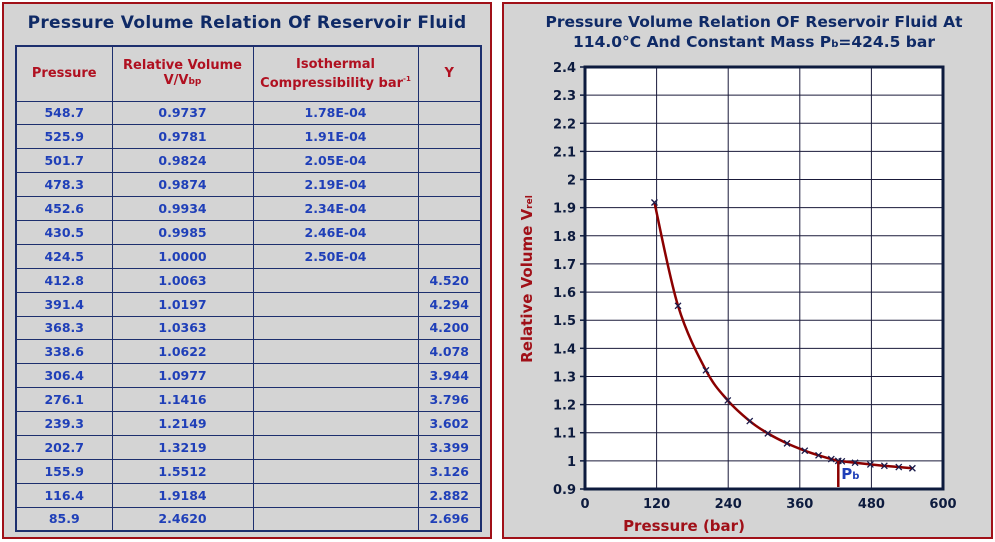 This screenshot has width=995, height=542. What do you see at coordinates (684, 526) in the screenshot?
I see `x-axis-label: Pressure (bar)` at bounding box center [684, 526].